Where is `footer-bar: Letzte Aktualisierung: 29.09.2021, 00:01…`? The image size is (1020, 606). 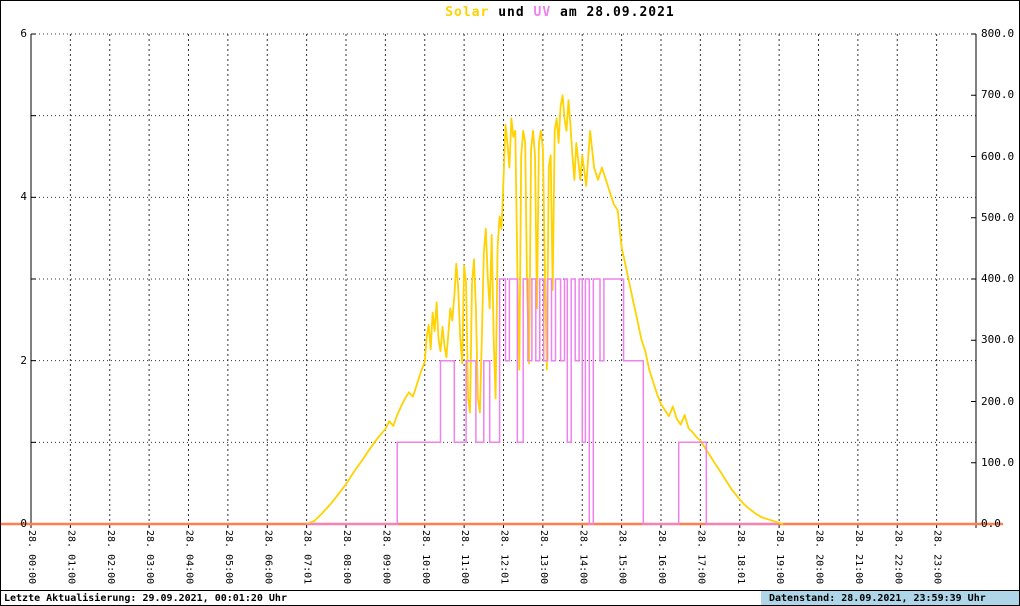
footer-bar: Letzte Aktualisierung: 29.09.2021, 00:01… is located at coordinates (510, 597).